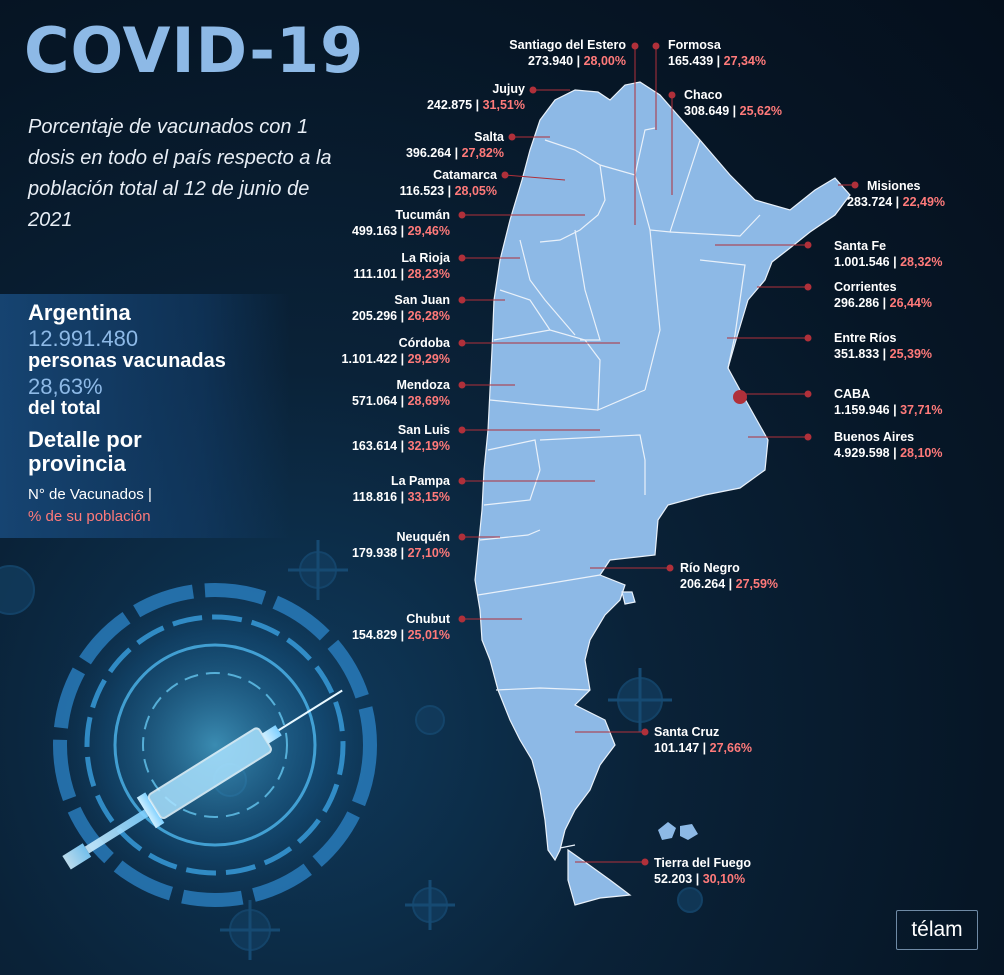  Describe the element at coordinates (703, 740) in the screenshot. I see `province-label: Santa Cruz 101.147 | 27,66%` at that location.